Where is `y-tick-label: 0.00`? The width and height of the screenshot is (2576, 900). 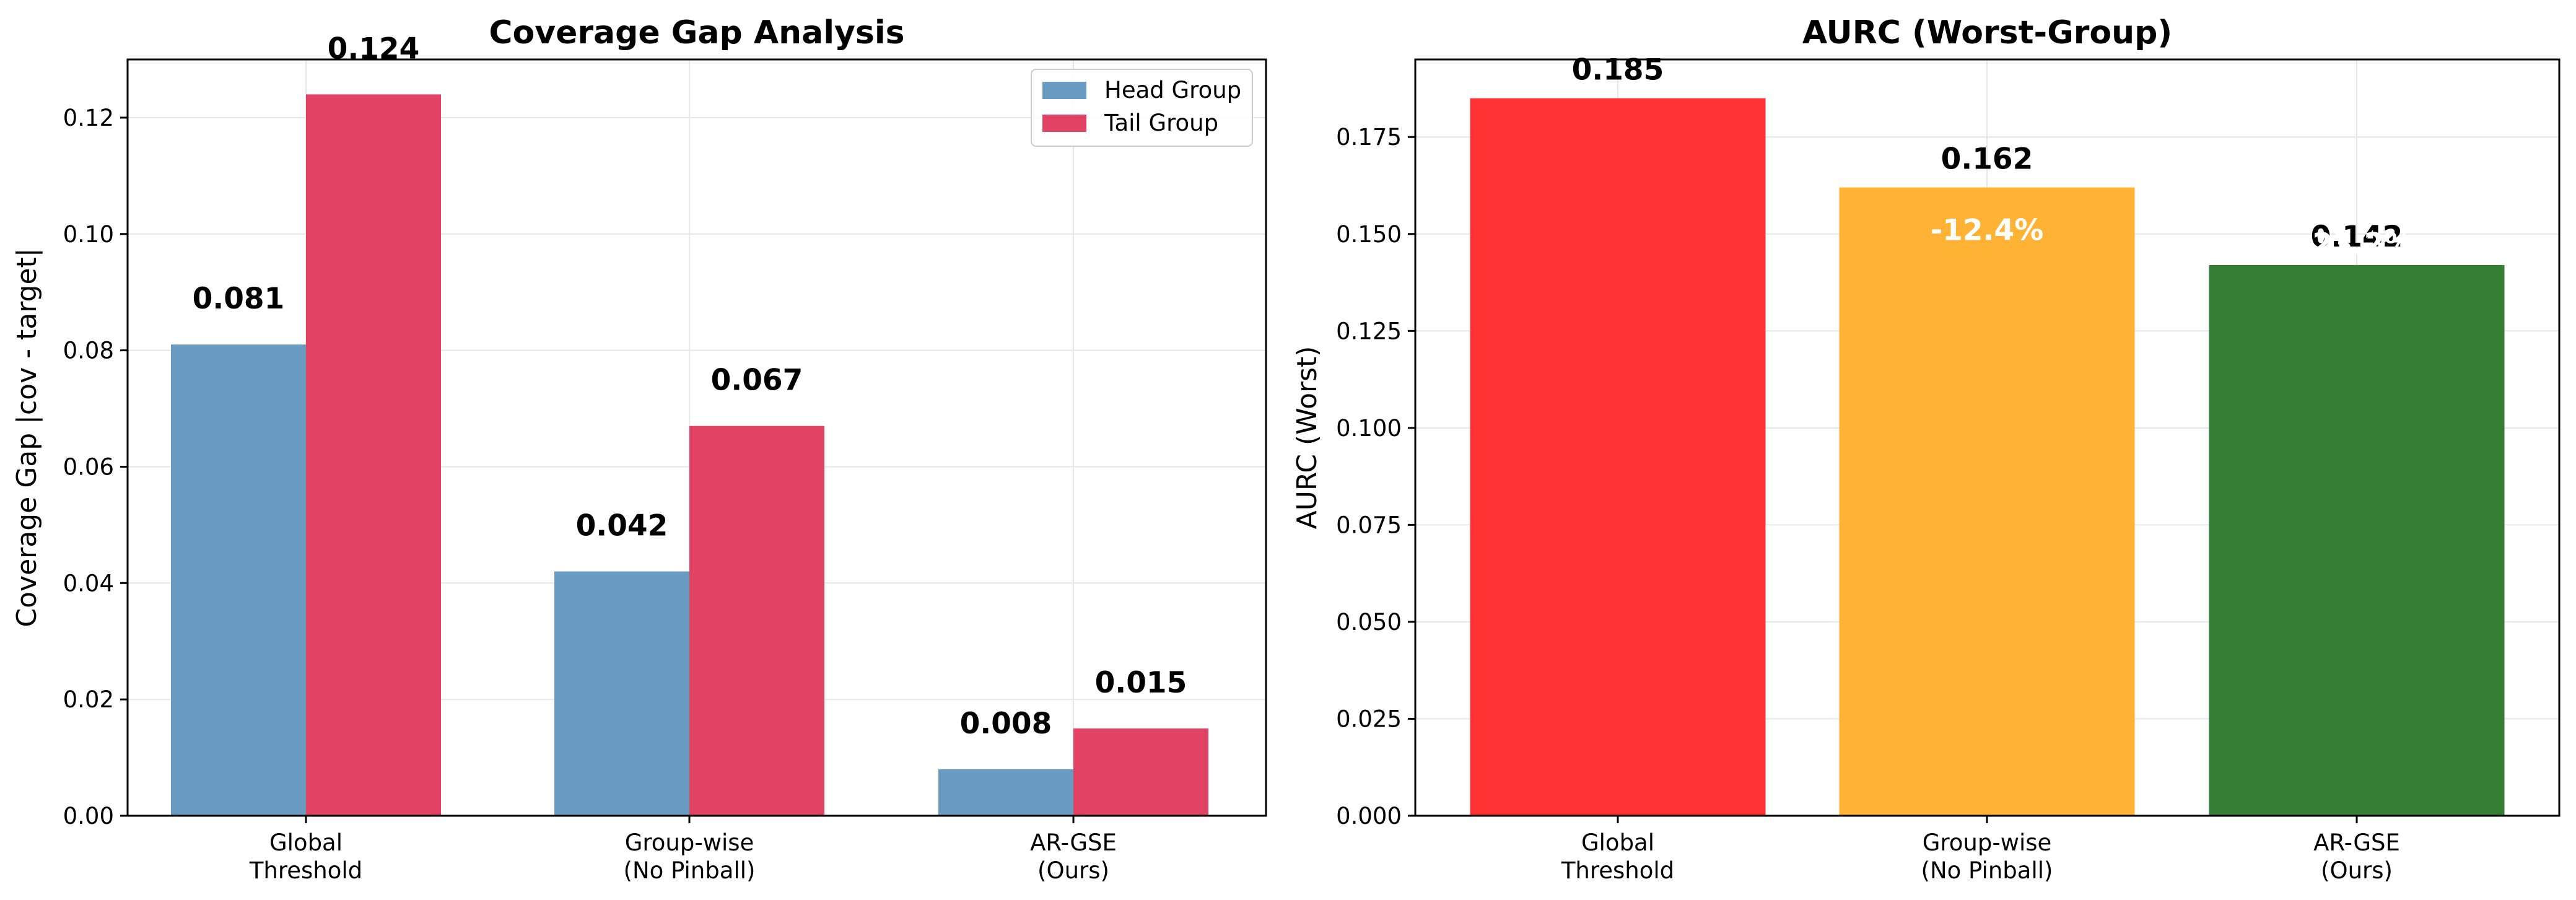 y-tick-label: 0.00 is located at coordinates (88, 816).